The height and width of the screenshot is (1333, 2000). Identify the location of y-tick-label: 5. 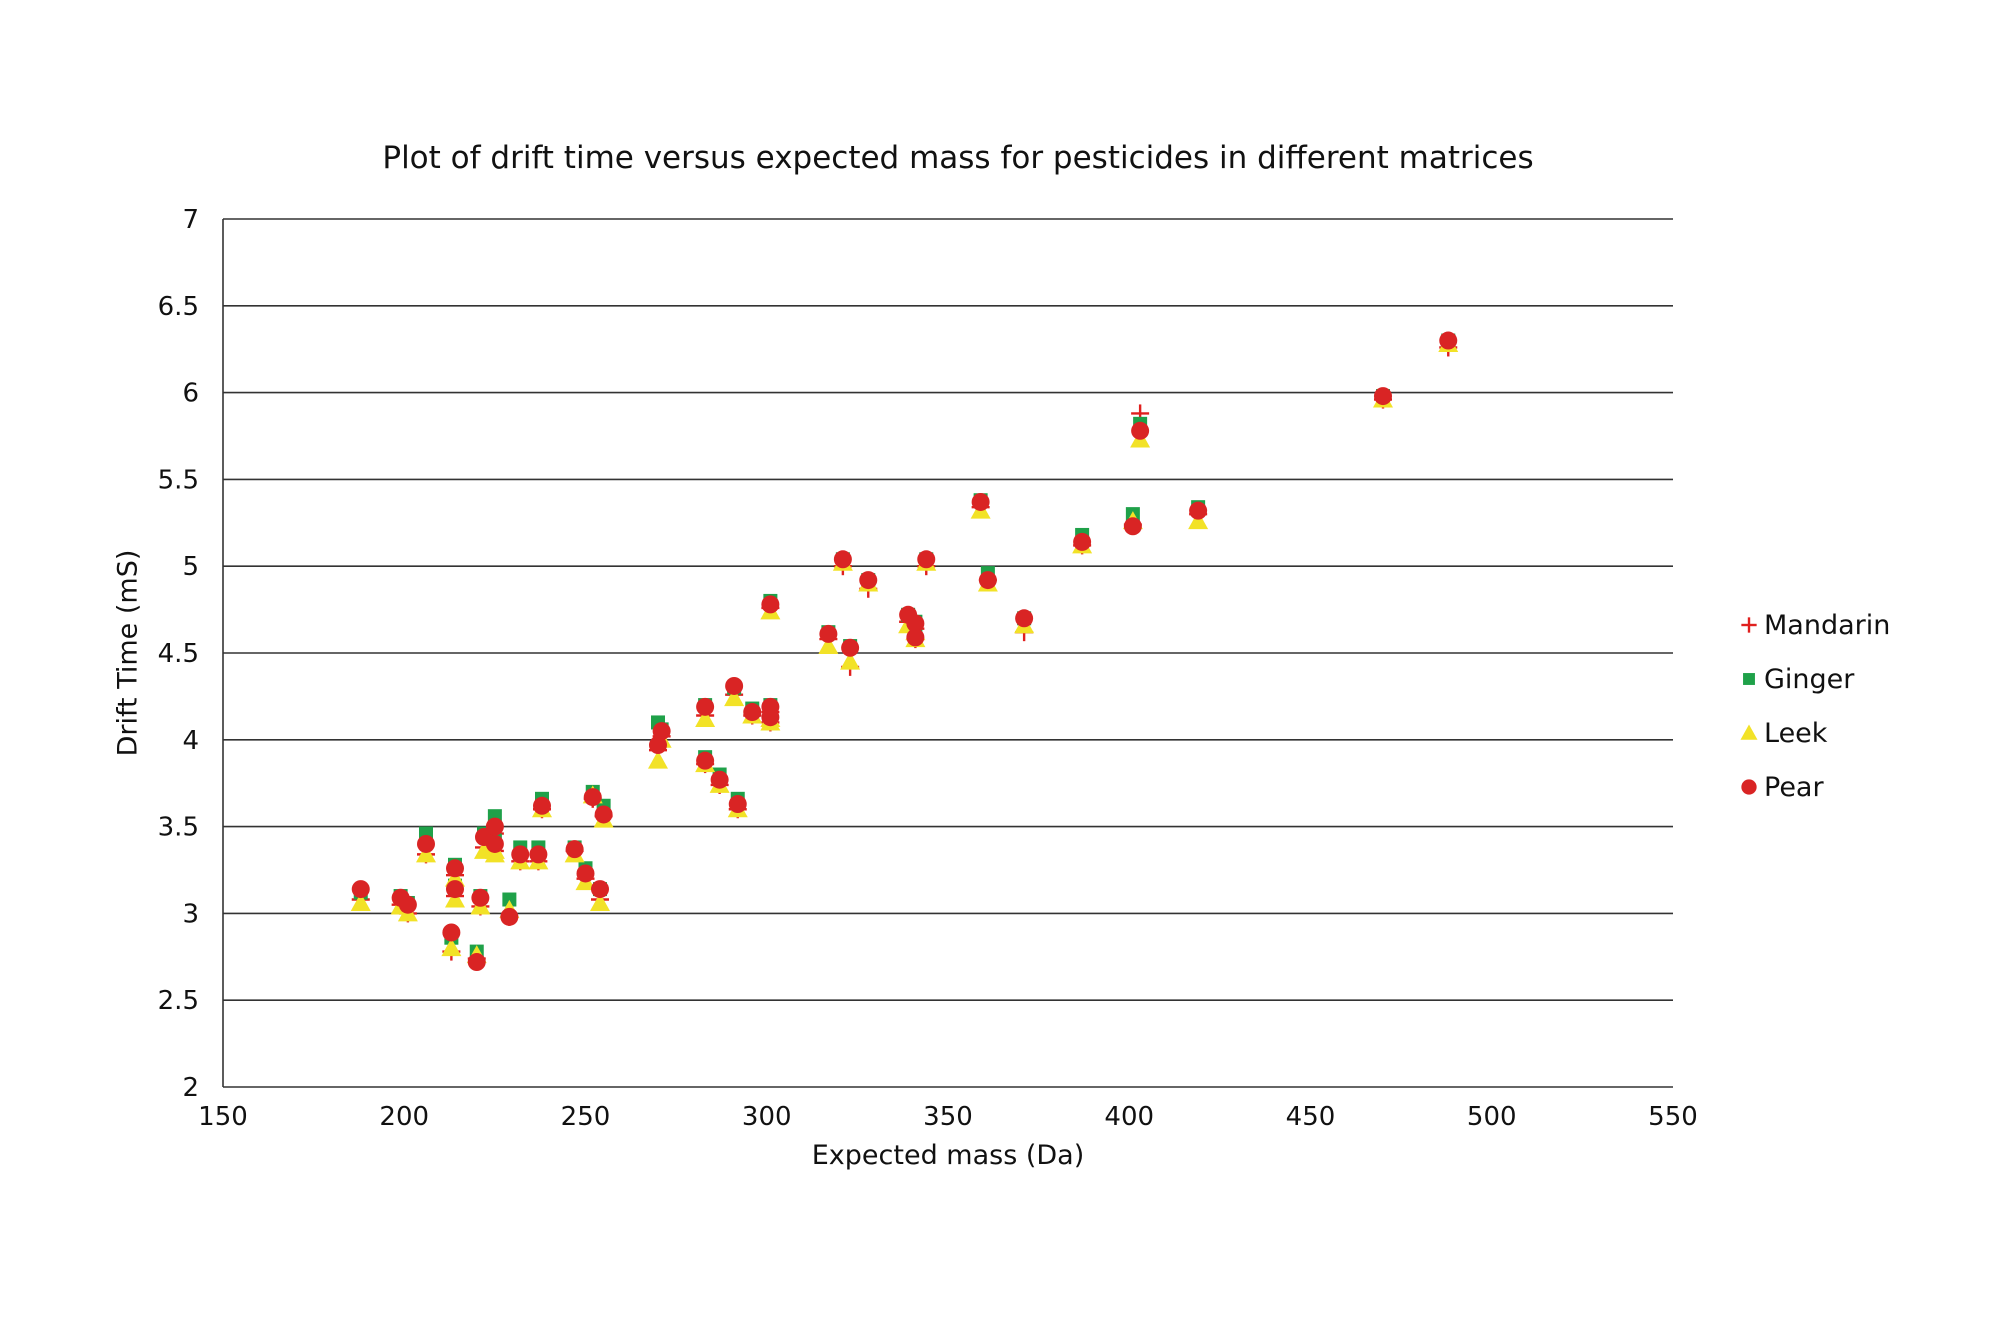
(190, 567).